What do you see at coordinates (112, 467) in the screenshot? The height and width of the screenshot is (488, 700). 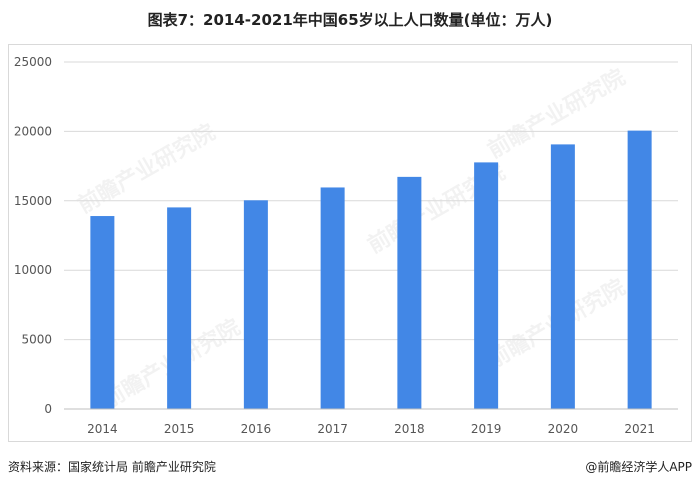 I see `source-note: 资料来源：国家统计局 前瞻产业研究院` at bounding box center [112, 467].